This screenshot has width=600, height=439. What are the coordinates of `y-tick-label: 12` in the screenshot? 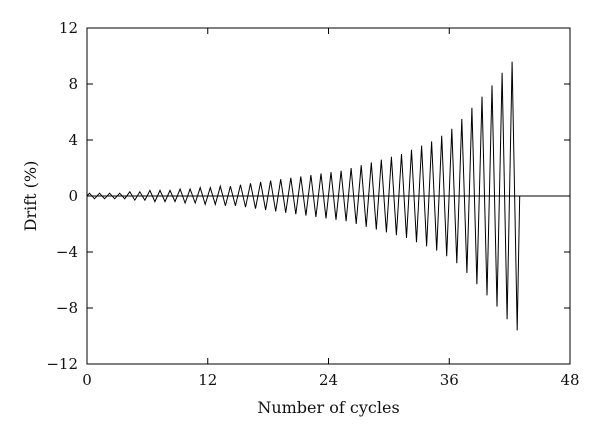 It's located at (68, 28).